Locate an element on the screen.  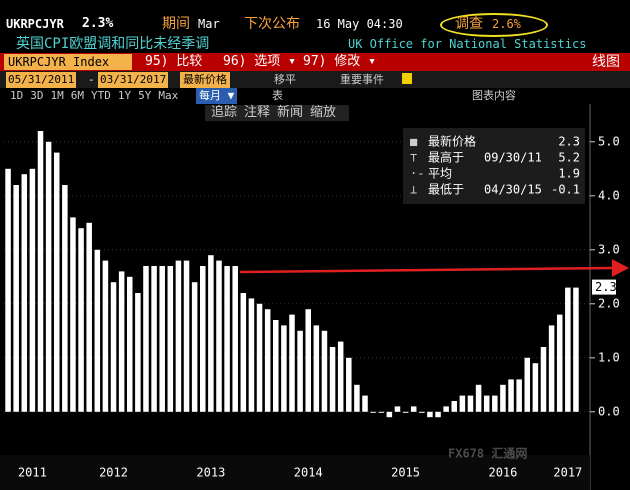
frequency: 每月 ▼ is located at coordinates (217, 96).